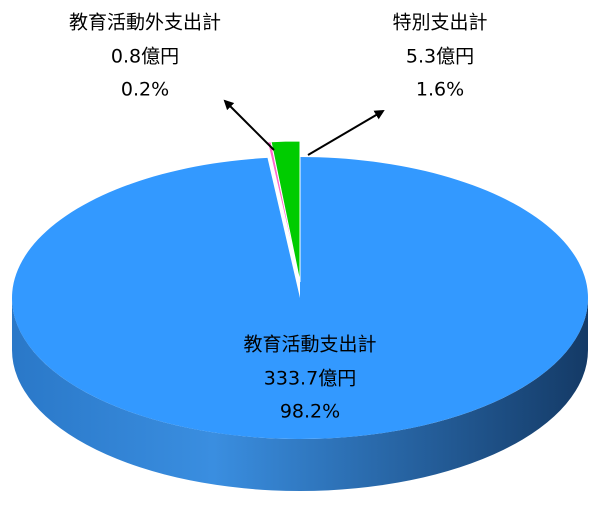 The width and height of the screenshot is (590, 506). Describe the element at coordinates (310, 379) in the screenshot. I see `amount-label: 333.7億円` at that location.